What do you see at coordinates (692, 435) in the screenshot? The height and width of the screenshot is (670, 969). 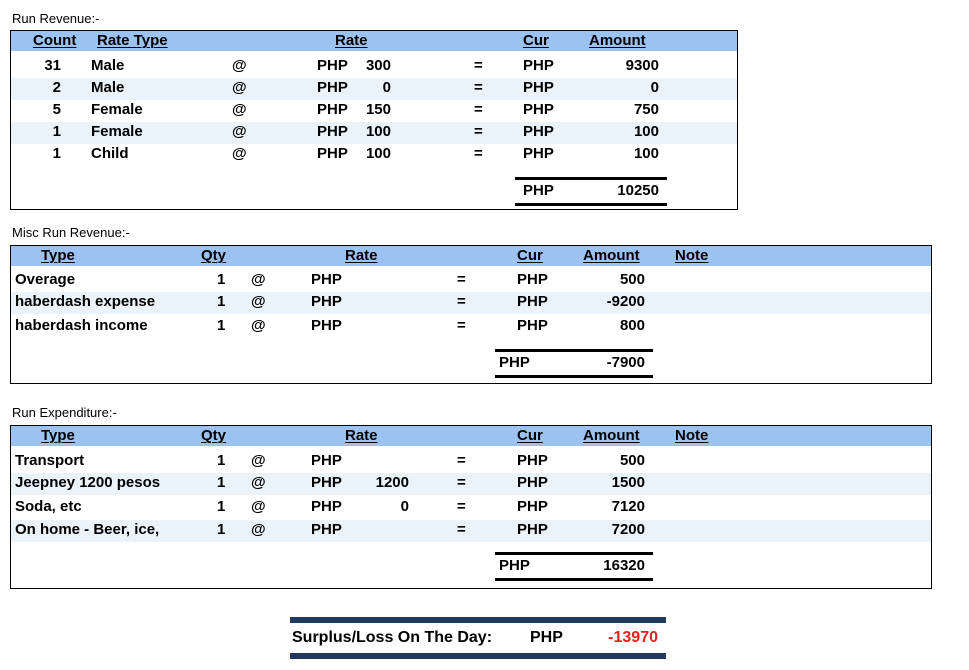 I see `header-note: Note` at bounding box center [692, 435].